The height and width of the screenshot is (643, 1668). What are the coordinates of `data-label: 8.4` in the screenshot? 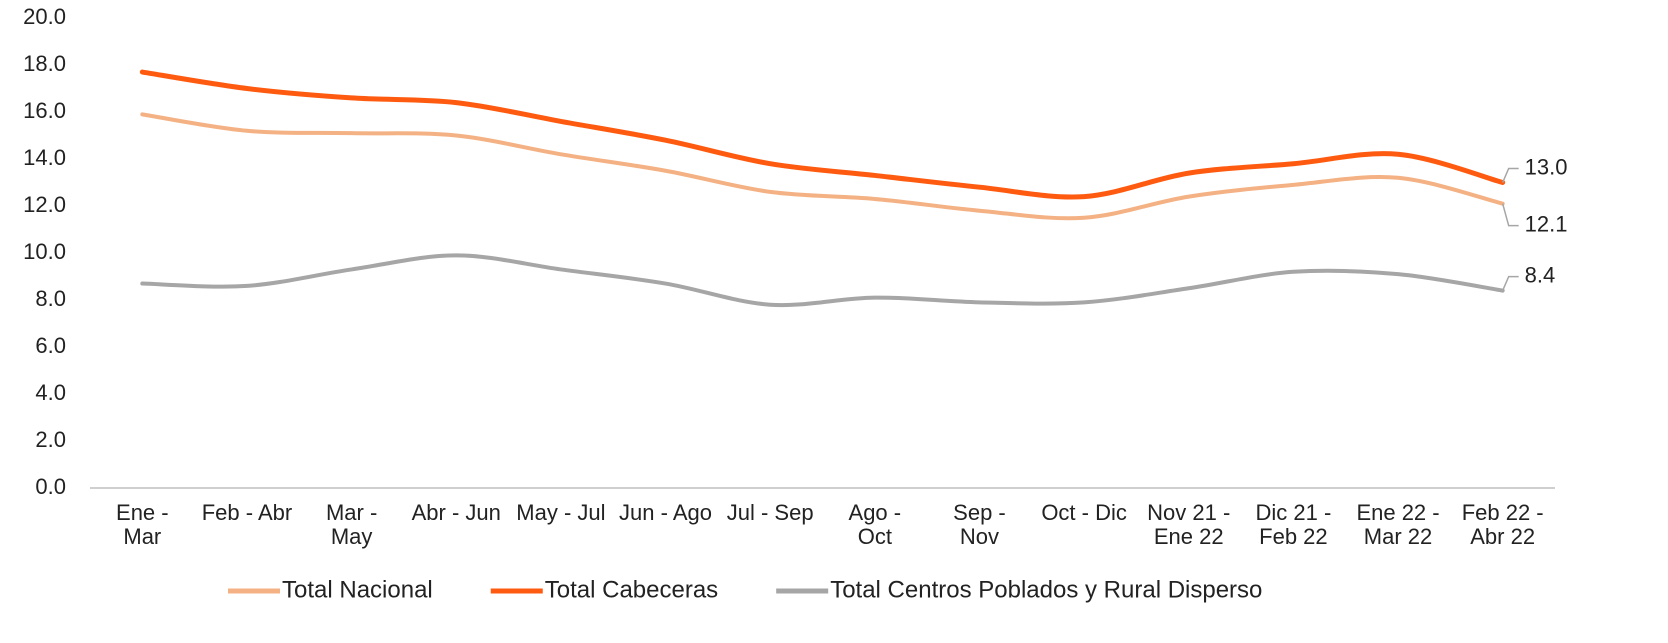 It's located at (1540, 274).